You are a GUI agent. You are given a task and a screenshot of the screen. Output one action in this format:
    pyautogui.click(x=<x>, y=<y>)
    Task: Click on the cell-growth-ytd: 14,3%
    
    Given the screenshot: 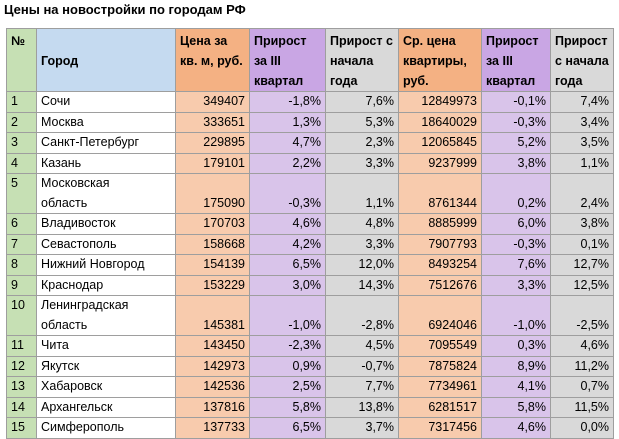 What is the action you would take?
    pyautogui.click(x=362, y=285)
    